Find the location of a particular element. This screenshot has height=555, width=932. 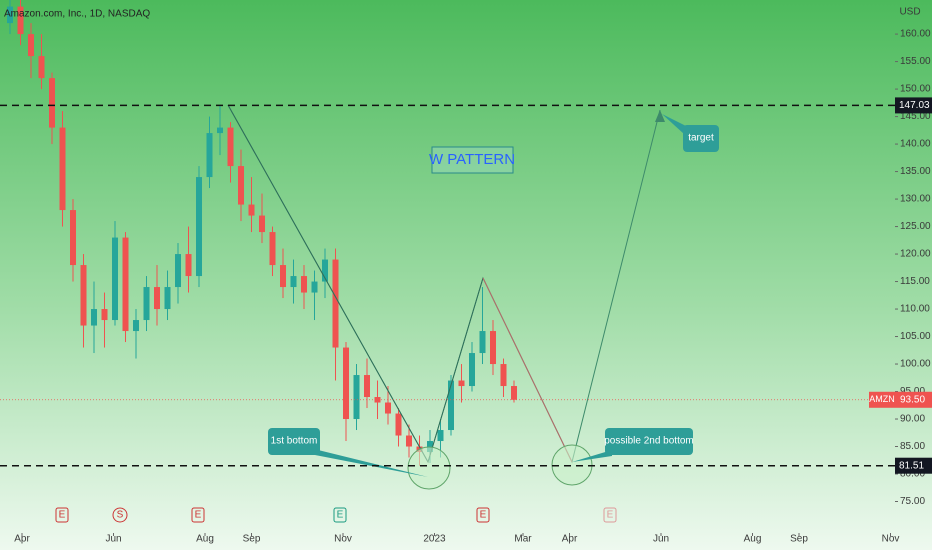

y-tick-label: 95.00 is located at coordinates (912, 391).